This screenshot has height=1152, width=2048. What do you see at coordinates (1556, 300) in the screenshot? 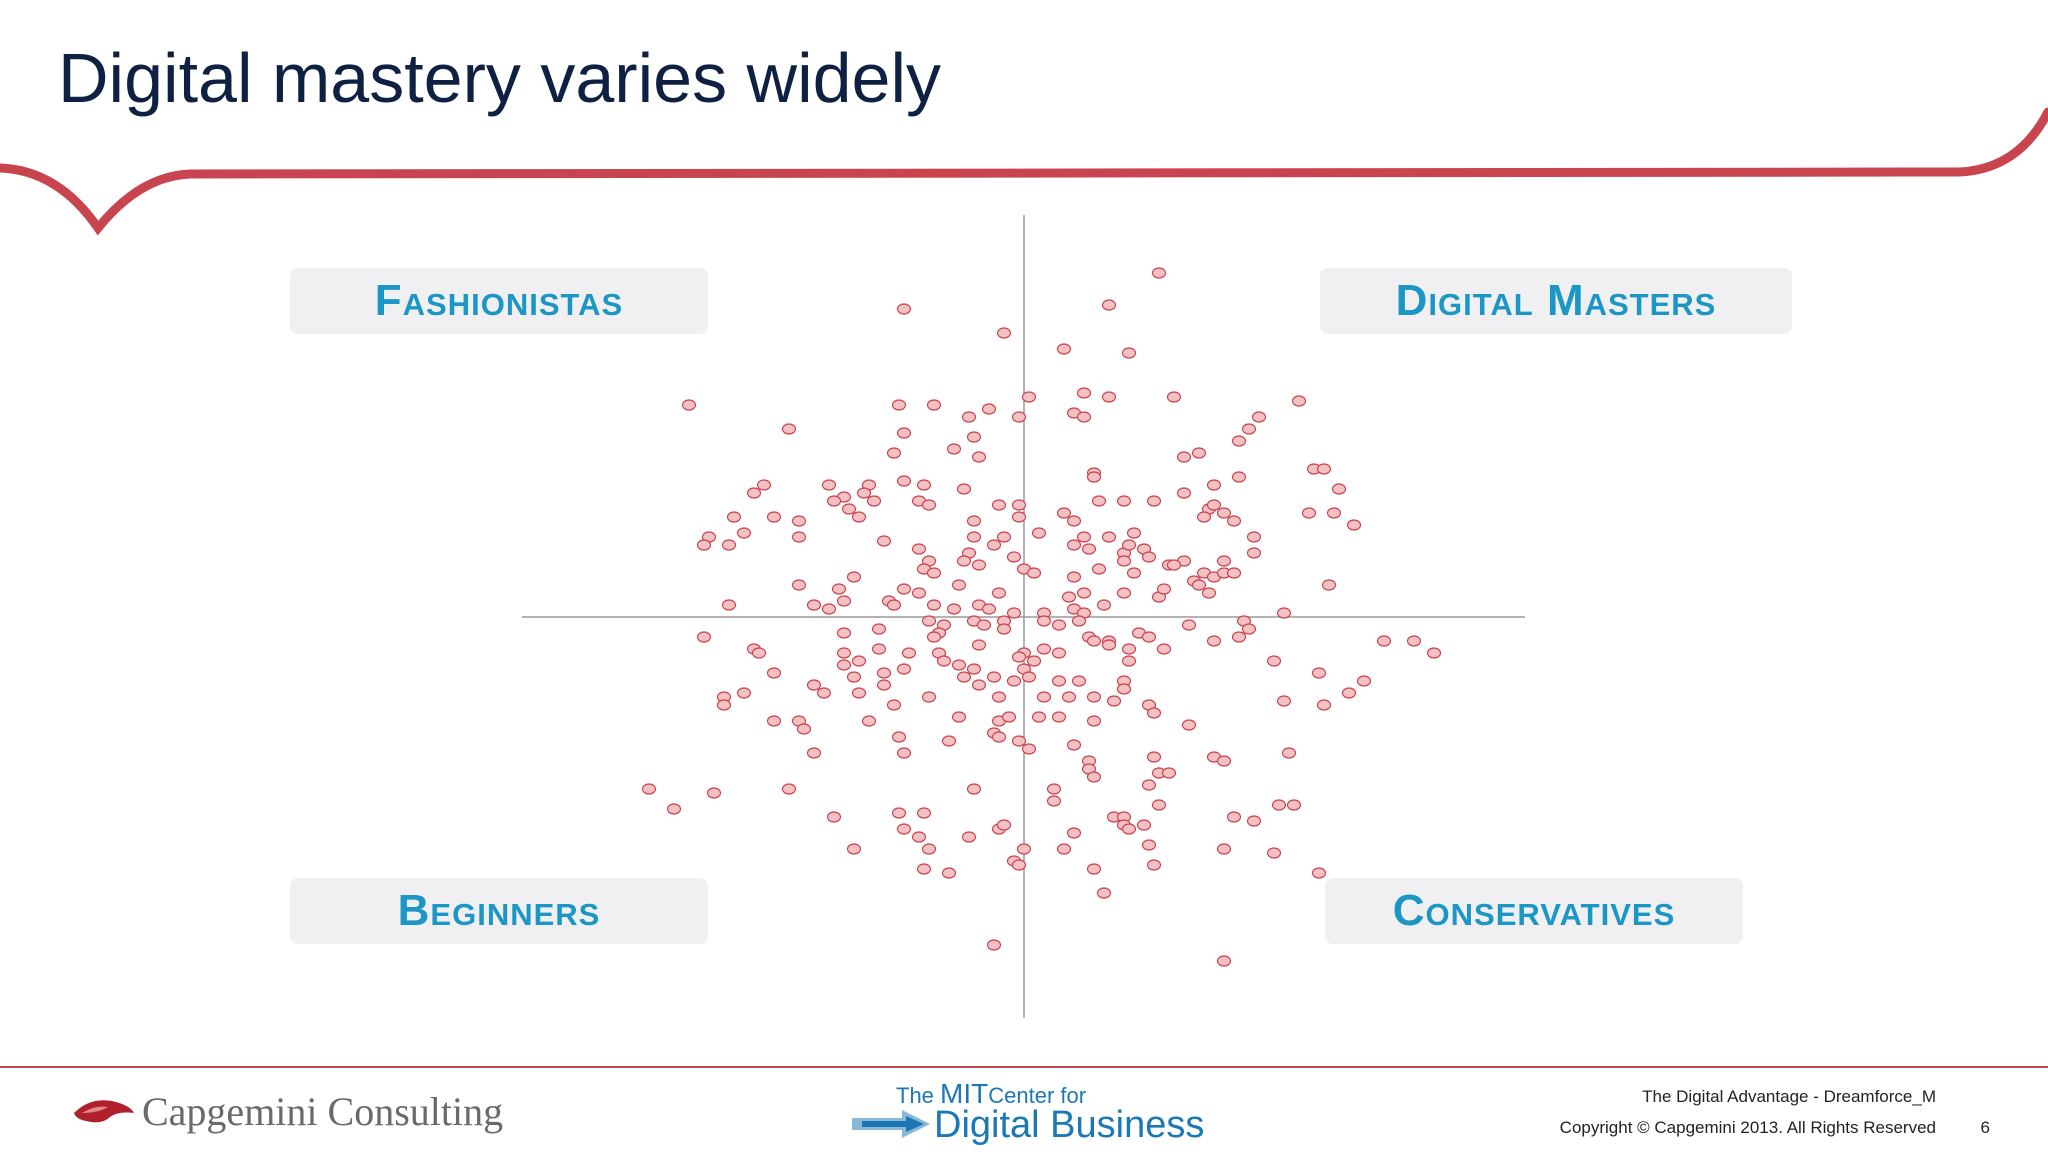
I see `quadrant-label-digital-masters-text: Digital Masters` at bounding box center [1556, 300].